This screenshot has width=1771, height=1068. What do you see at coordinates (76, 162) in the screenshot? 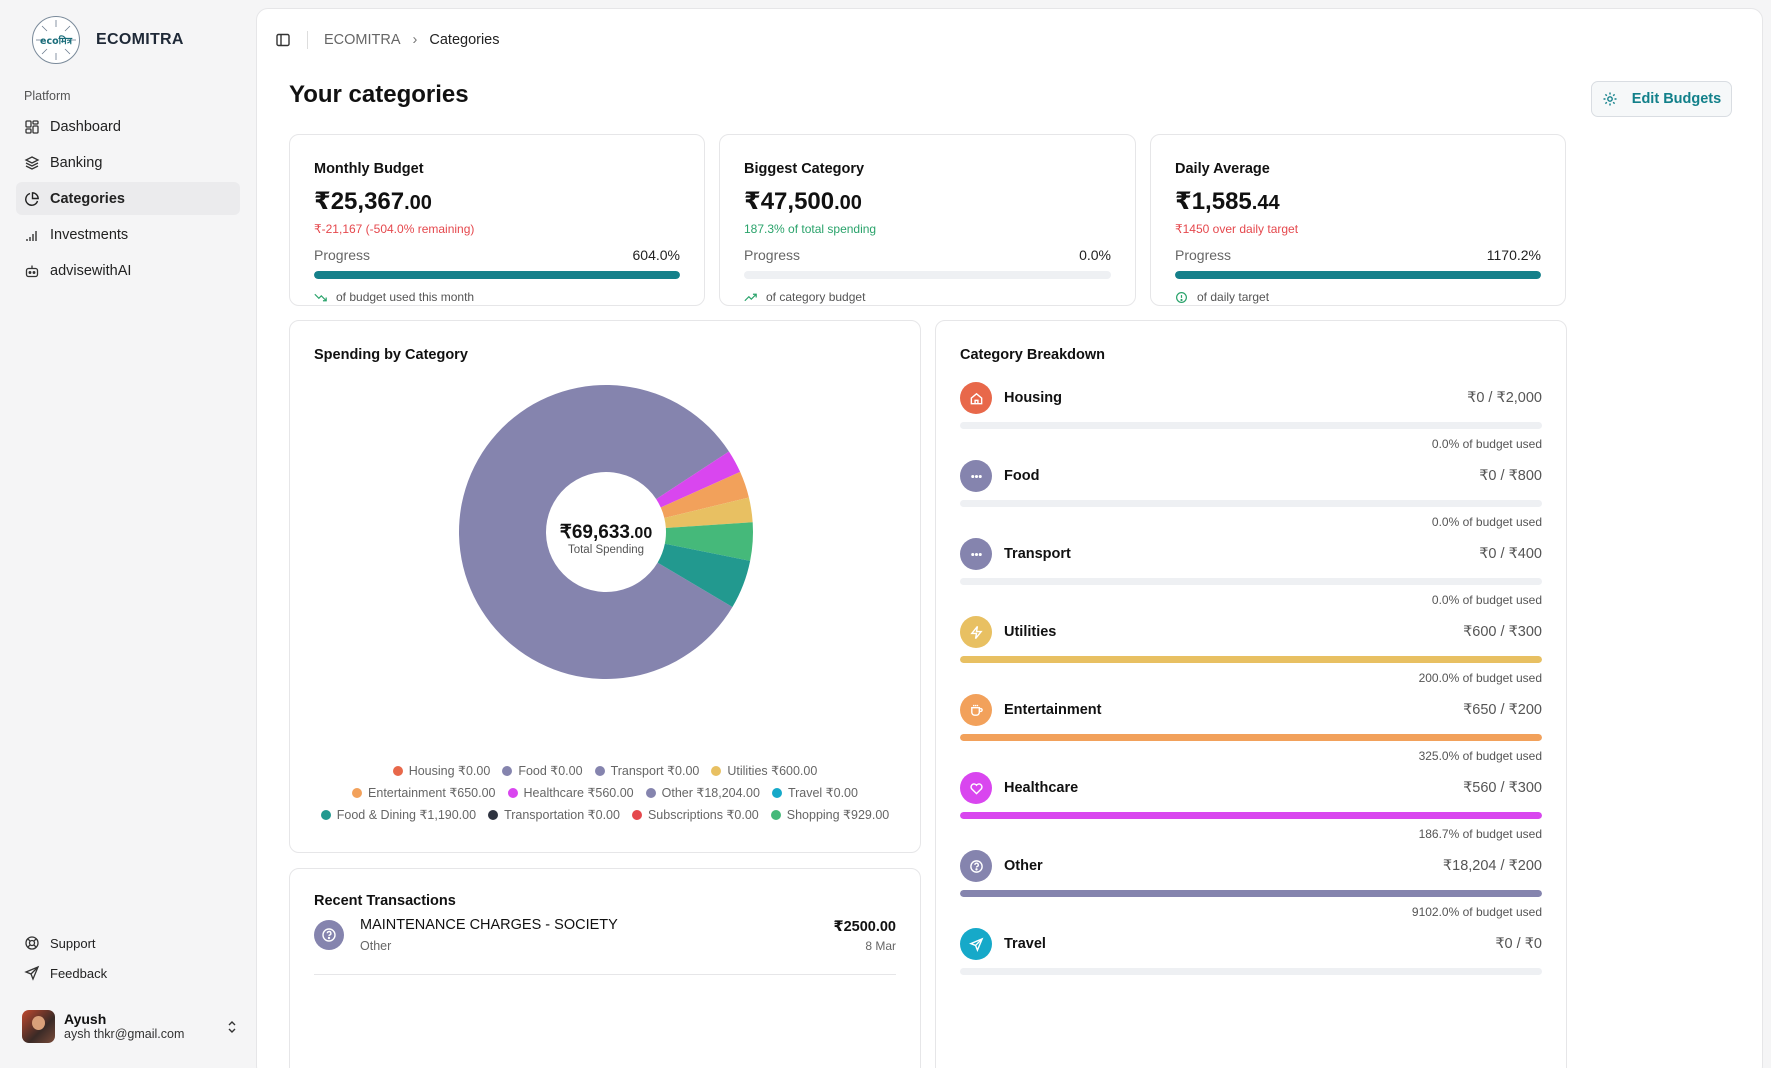
I see `sidebar-item-label: Banking` at bounding box center [76, 162].